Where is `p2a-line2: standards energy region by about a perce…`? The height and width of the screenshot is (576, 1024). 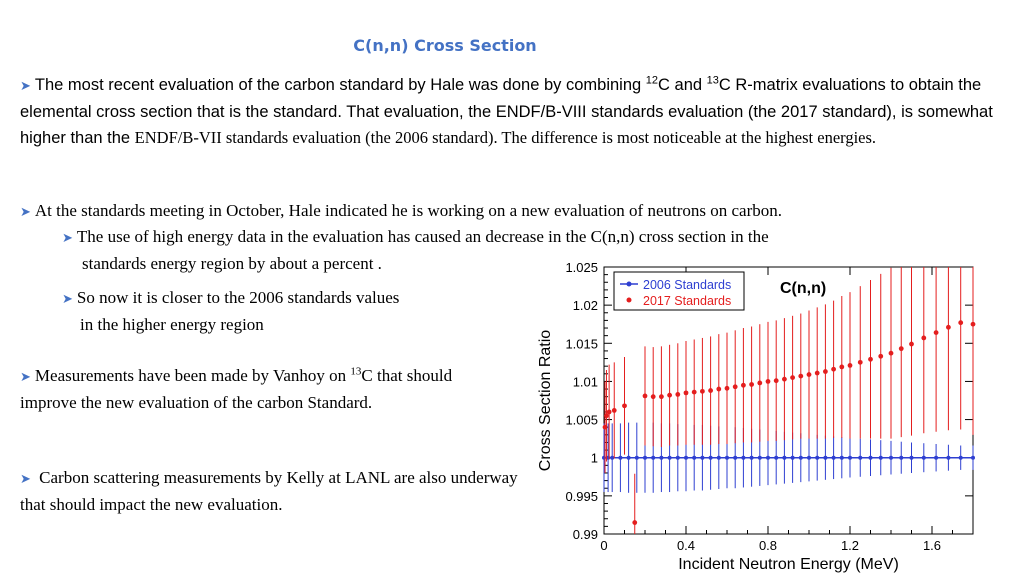 p2a-line2: standards energy region by about a perce… is located at coordinates (232, 263).